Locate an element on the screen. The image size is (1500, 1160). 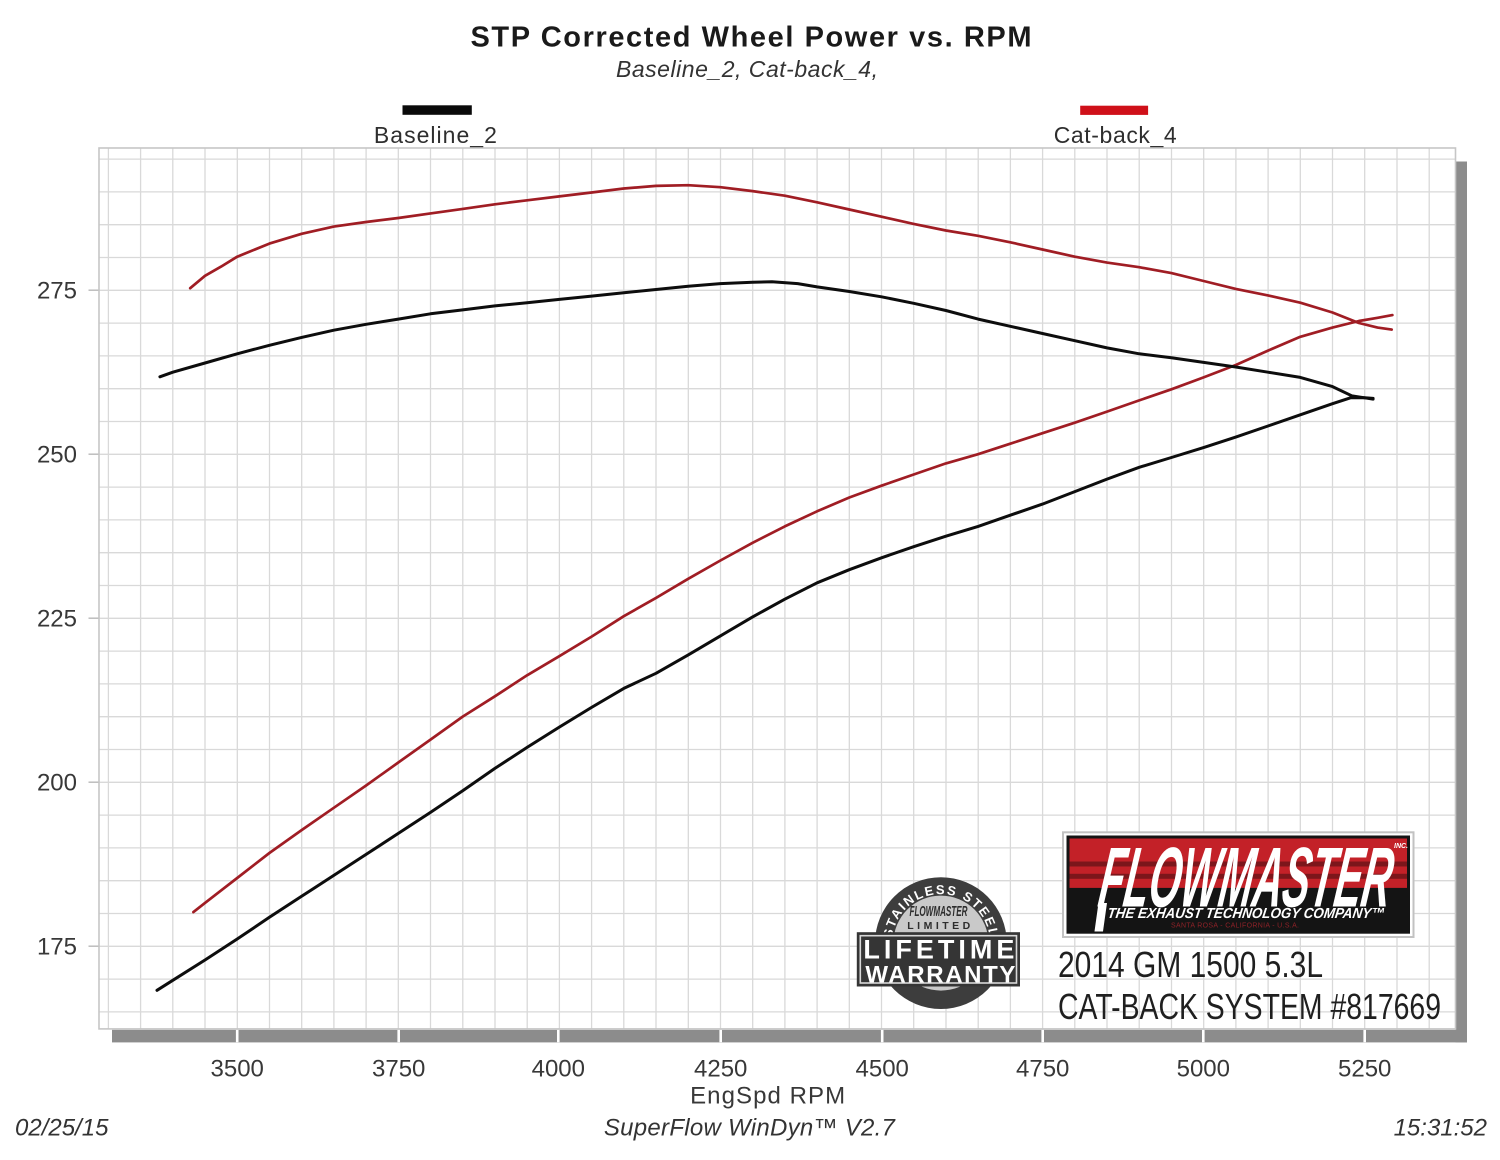
svg-text: WARRANTY is located at coordinates (940, 975).